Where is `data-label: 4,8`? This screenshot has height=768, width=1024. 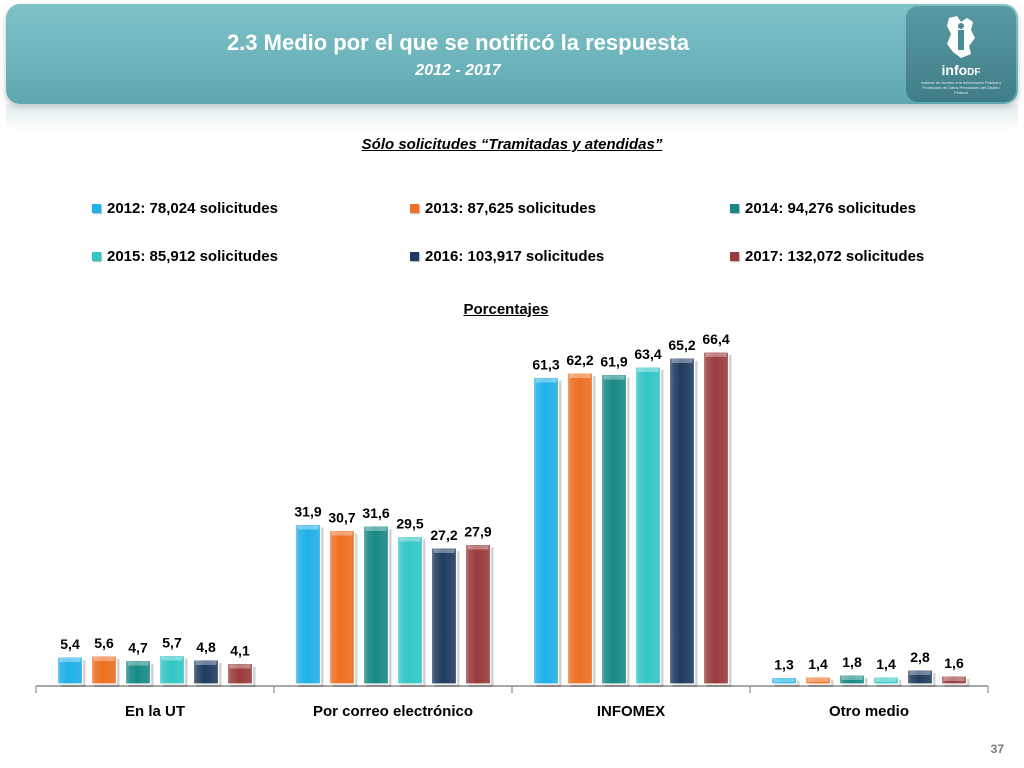 data-label: 4,8 is located at coordinates (206, 647).